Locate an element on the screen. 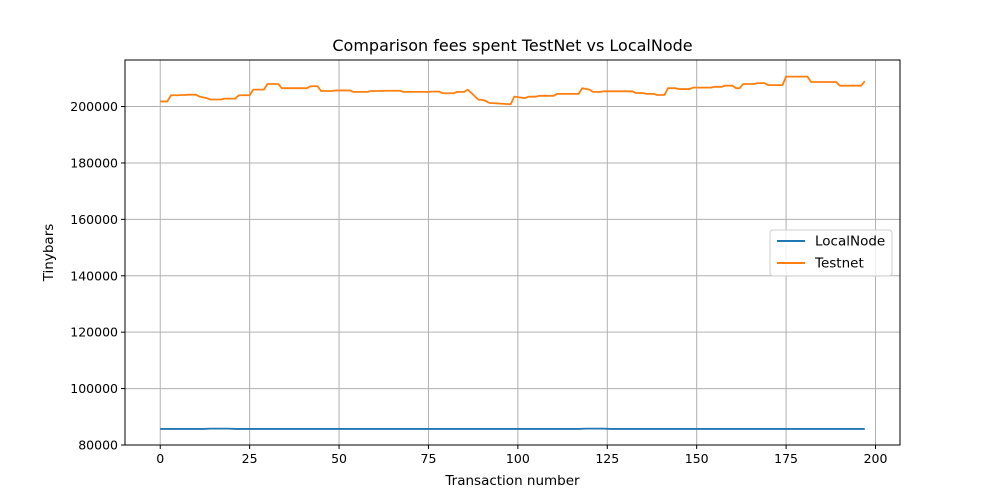  x-axis-ticks: 0 25 50 75 100 125 150 175 200 is located at coordinates (521, 455).